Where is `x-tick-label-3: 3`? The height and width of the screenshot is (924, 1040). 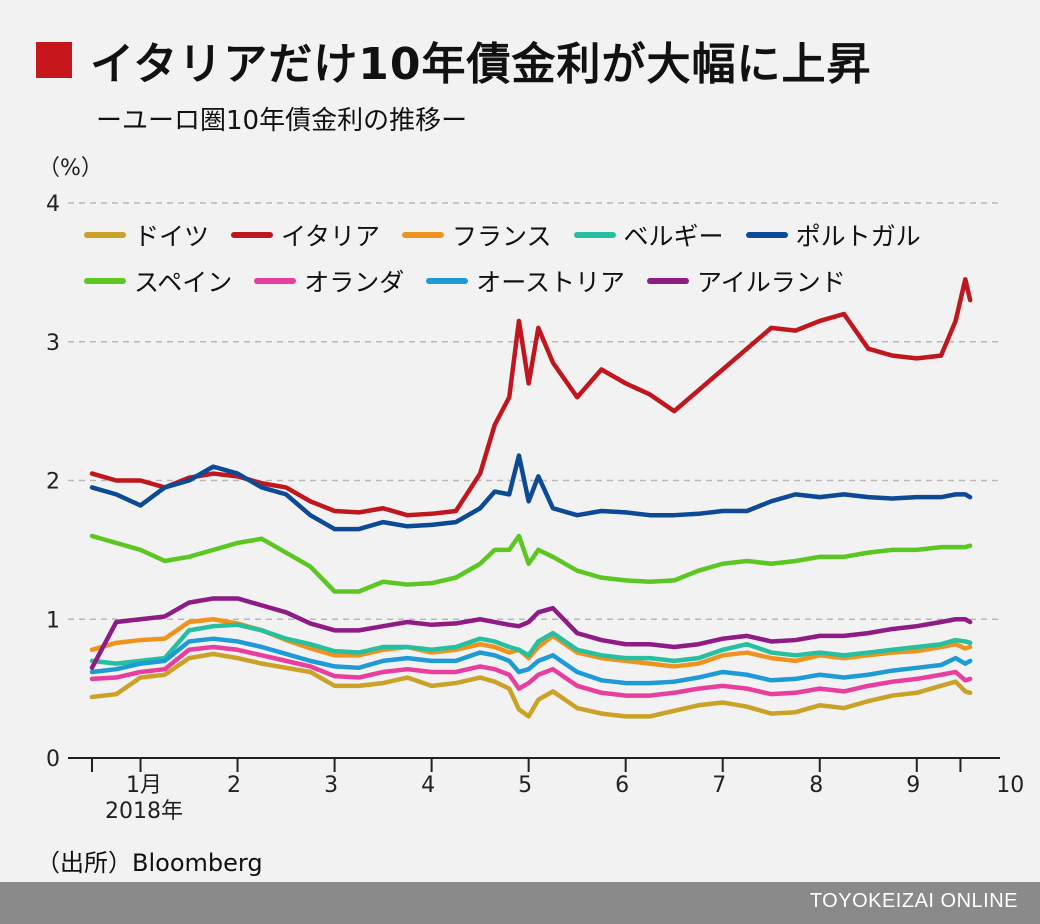 x-tick-label-3: 3 is located at coordinates (331, 785).